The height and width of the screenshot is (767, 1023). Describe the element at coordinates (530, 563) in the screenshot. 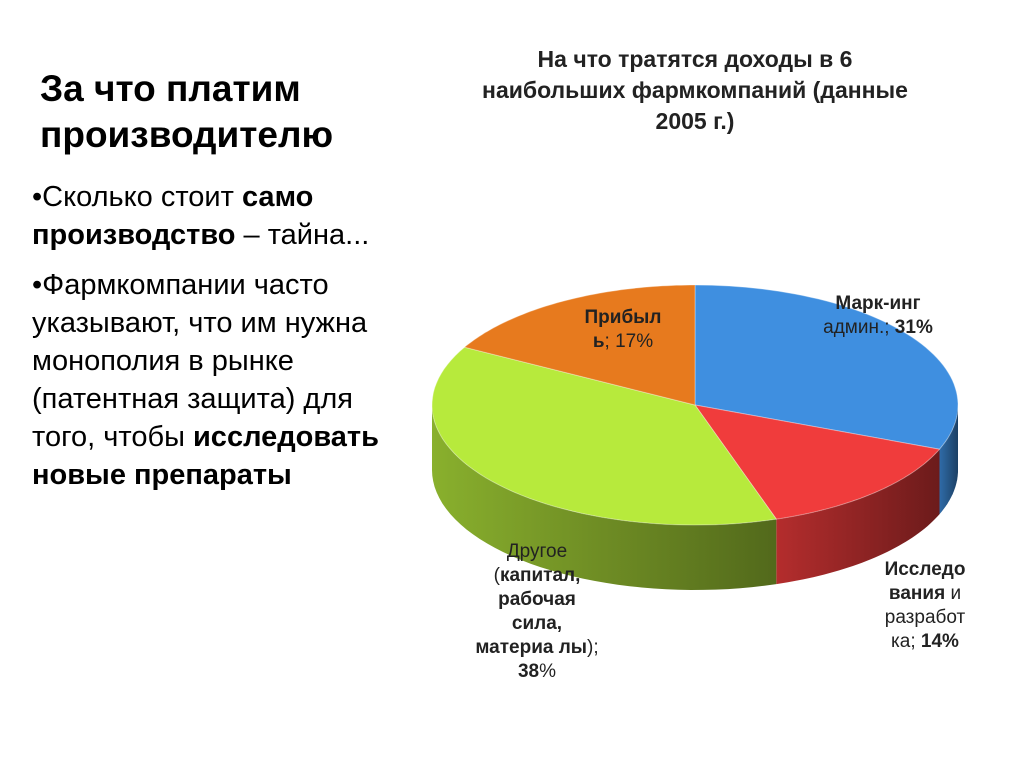

I see `slice-label-part: Другое (` at that location.